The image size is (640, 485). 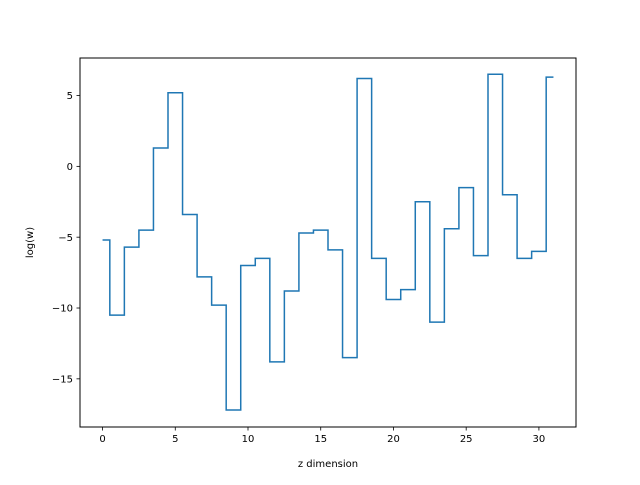 What do you see at coordinates (62, 309) in the screenshot?
I see `y-tick-label-1: −10` at bounding box center [62, 309].